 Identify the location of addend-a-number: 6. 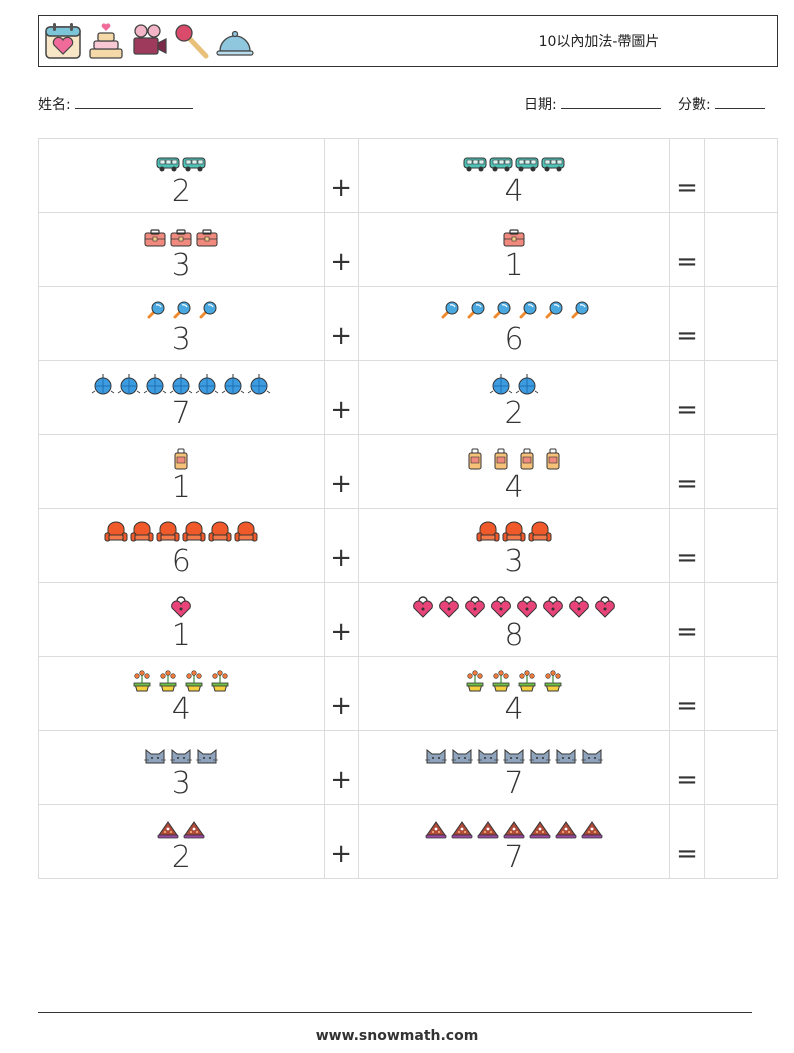
(181, 561).